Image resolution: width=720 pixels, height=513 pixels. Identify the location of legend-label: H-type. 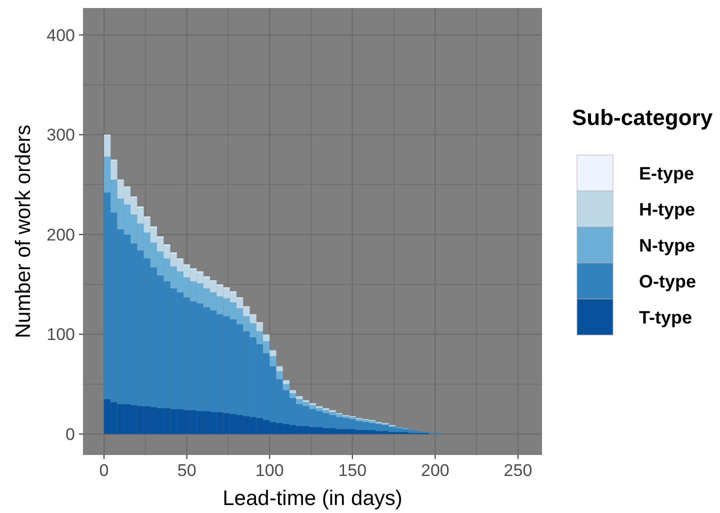
(667, 209).